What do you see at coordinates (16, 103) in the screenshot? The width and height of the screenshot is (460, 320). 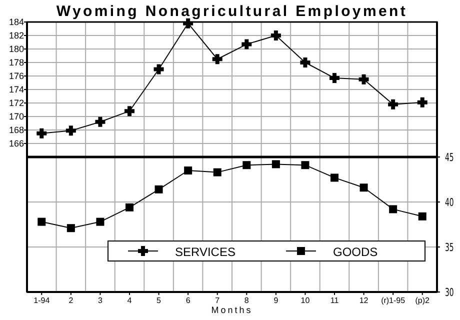 I see `y-tick-label: 172` at bounding box center [16, 103].